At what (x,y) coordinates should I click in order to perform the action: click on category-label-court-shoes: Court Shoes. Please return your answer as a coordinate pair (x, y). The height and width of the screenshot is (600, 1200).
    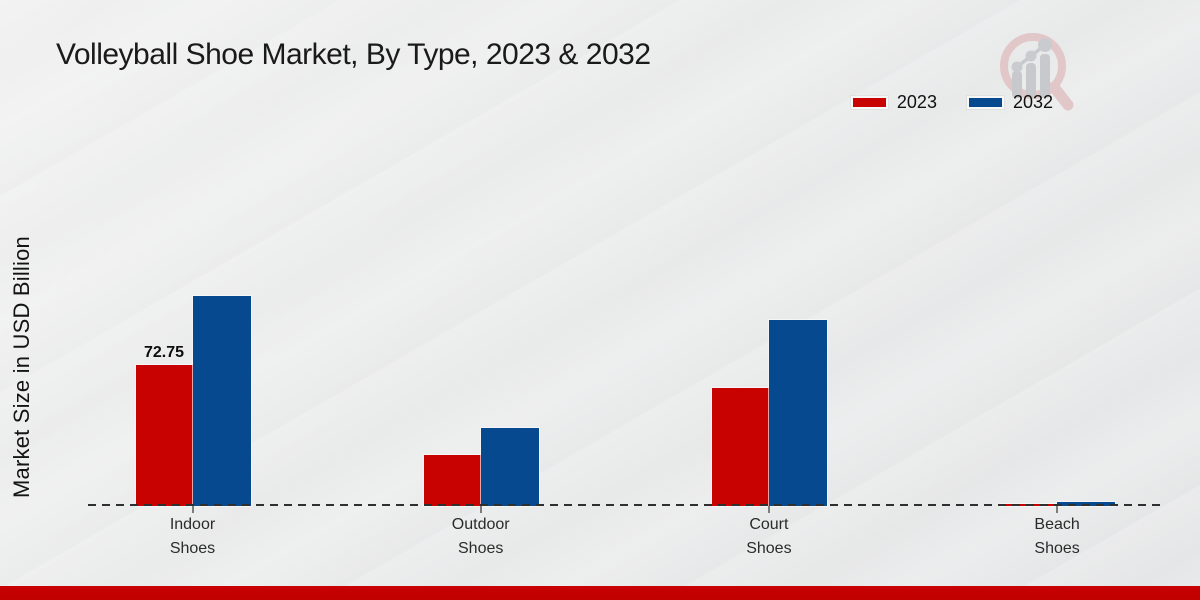
    Looking at the image, I should click on (769, 536).